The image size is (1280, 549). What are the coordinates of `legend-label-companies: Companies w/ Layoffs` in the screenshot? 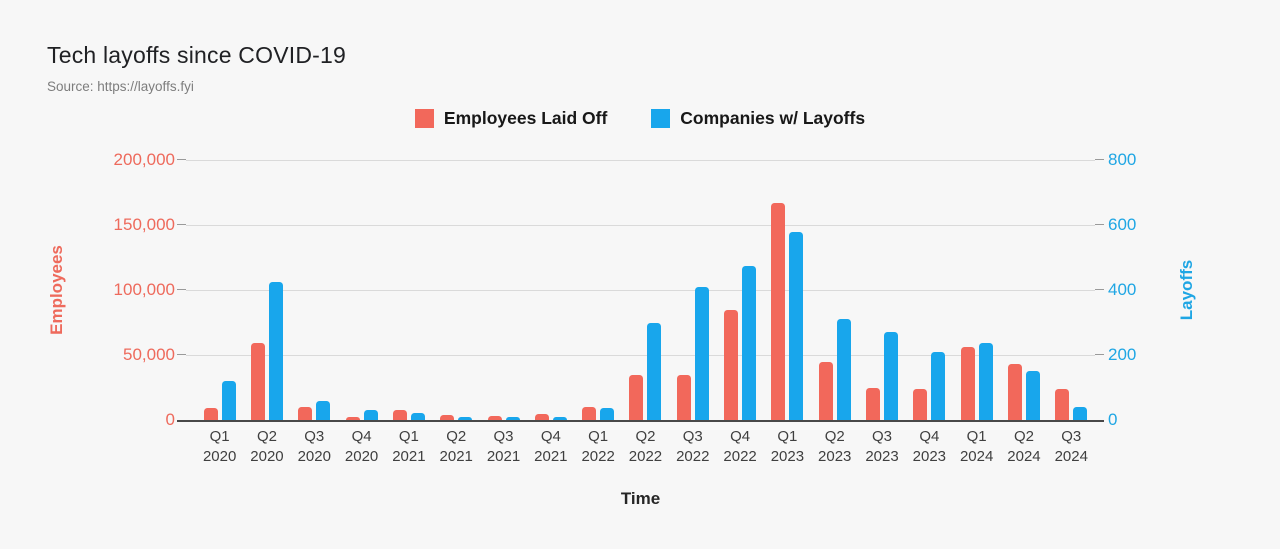 It's located at (773, 118).